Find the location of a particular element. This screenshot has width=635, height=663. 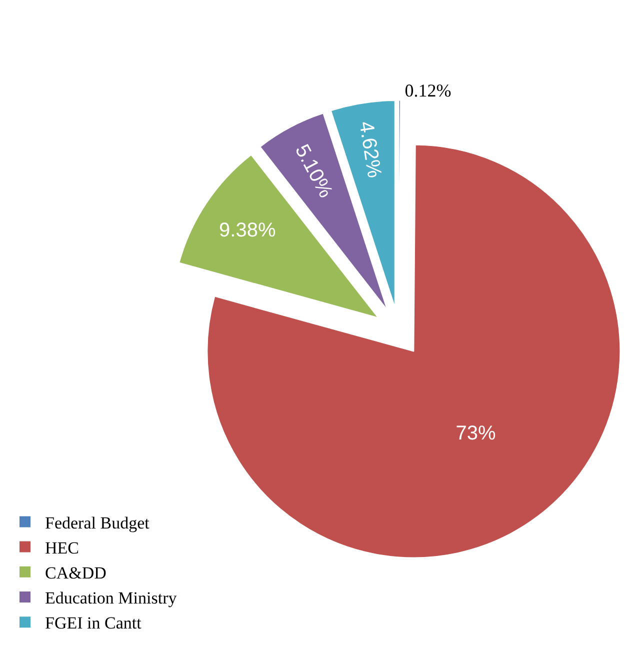

data-label: 9.38% is located at coordinates (247, 230).